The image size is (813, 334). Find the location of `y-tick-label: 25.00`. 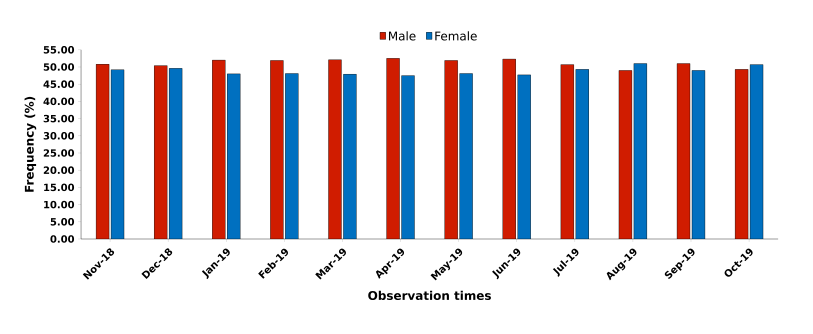

y-tick-label: 25.00 is located at coordinates (59, 153).